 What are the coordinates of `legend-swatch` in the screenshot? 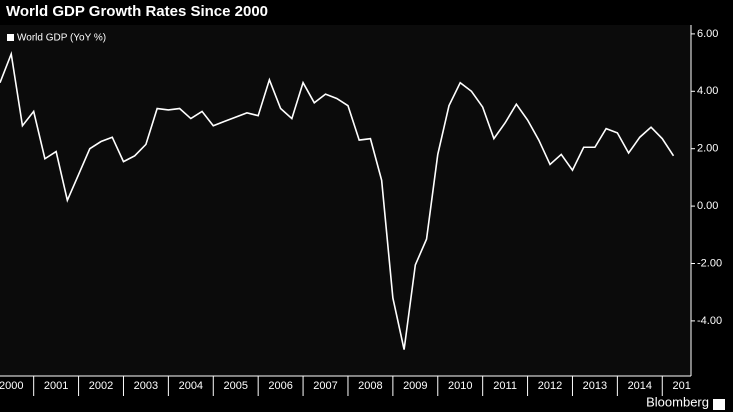 It's located at (10, 37).